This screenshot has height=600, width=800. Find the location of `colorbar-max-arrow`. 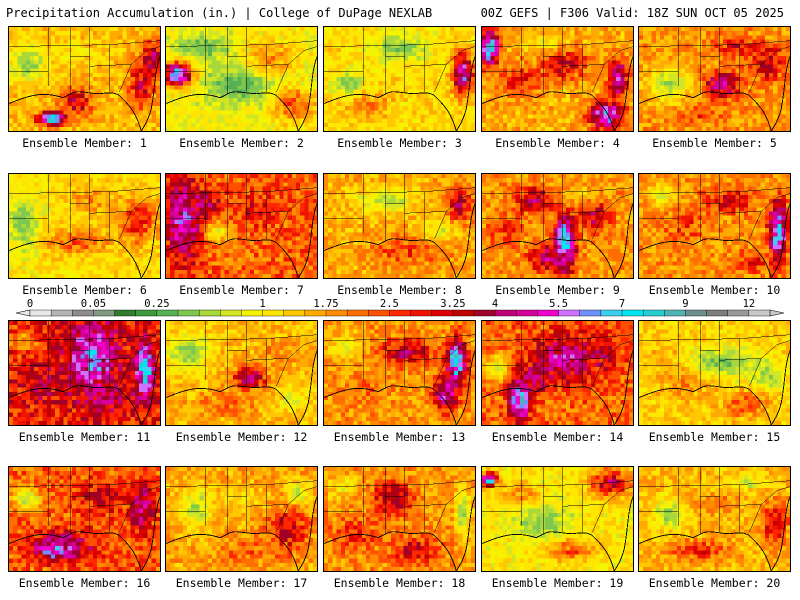

colorbar-max-arrow is located at coordinates (777, 313).